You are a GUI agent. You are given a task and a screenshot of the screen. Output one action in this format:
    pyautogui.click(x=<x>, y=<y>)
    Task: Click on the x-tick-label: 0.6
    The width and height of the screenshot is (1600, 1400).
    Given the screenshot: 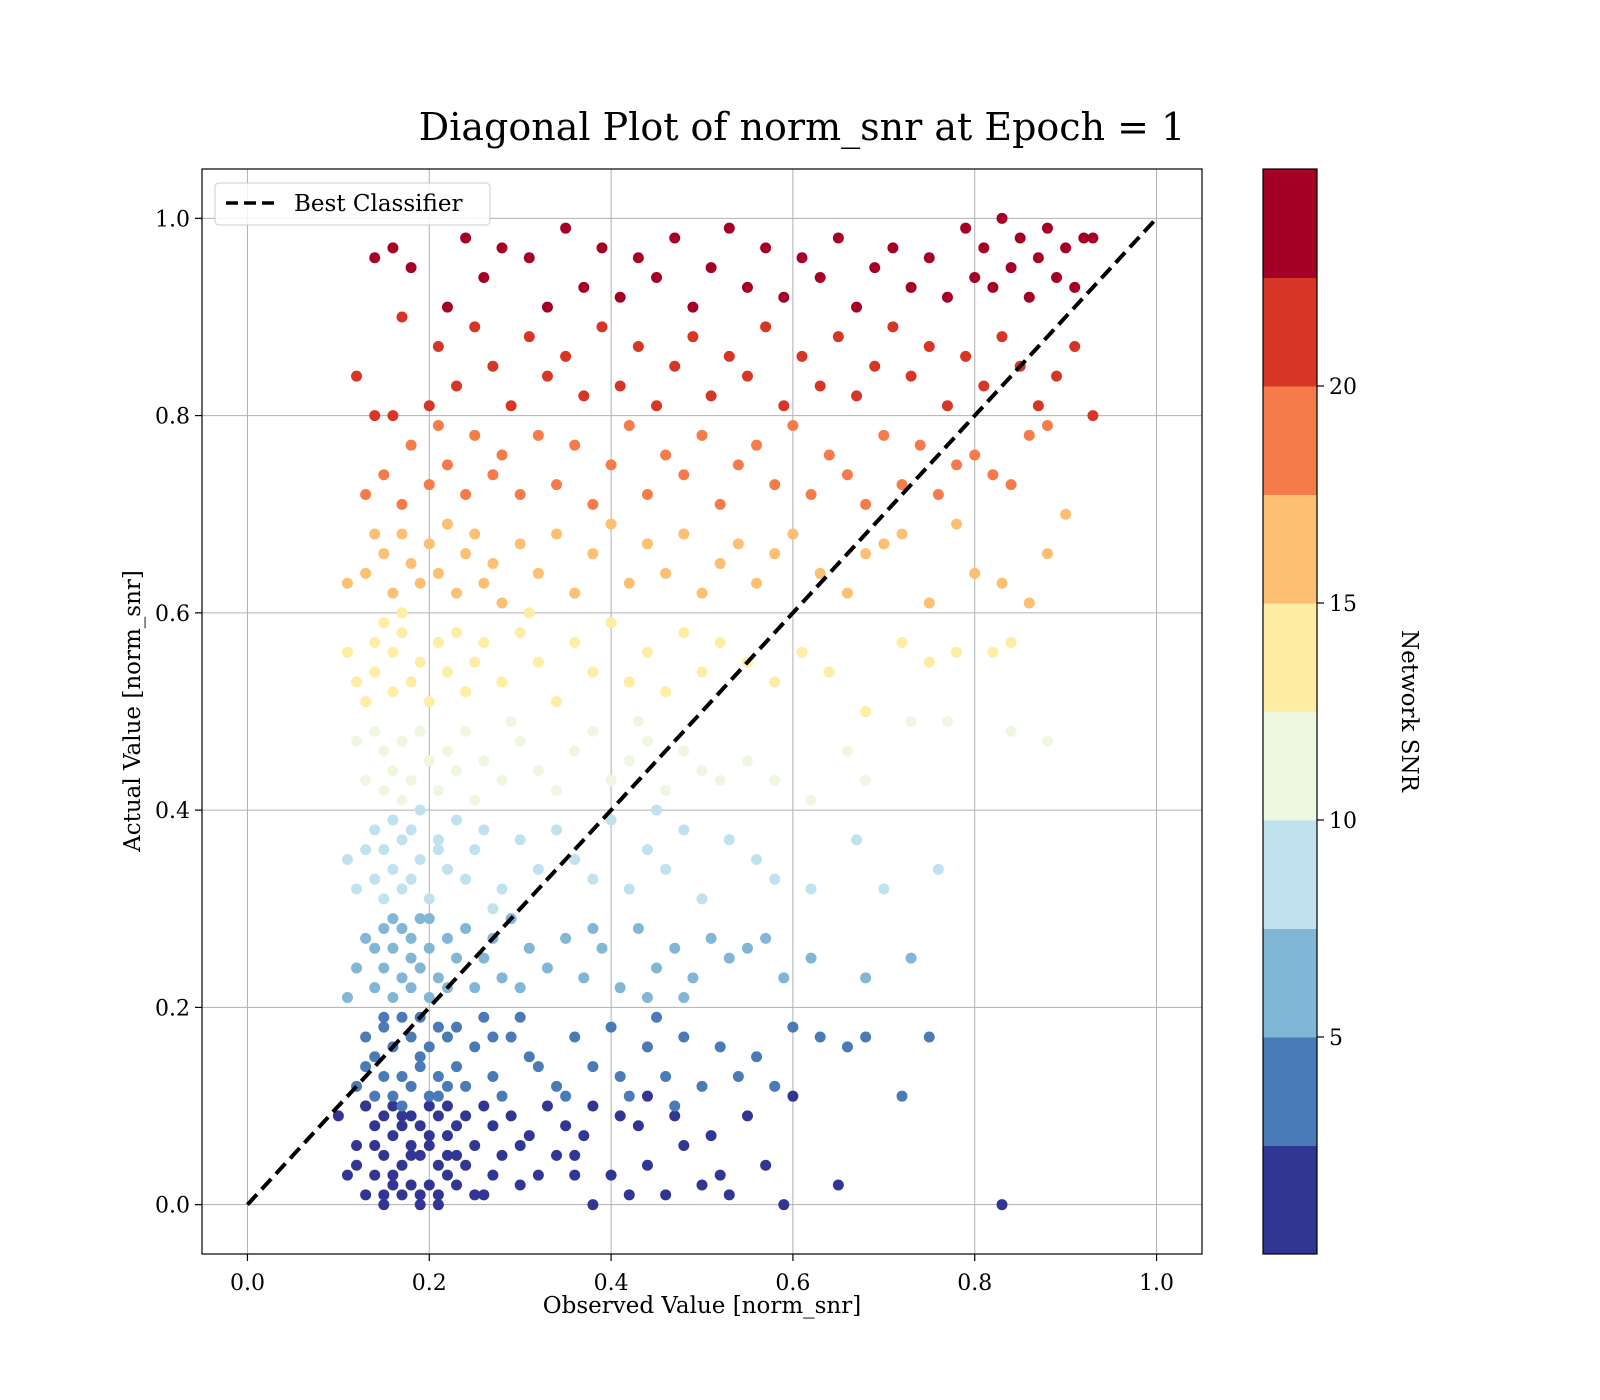 What is the action you would take?
    pyautogui.click(x=792, y=1283)
    